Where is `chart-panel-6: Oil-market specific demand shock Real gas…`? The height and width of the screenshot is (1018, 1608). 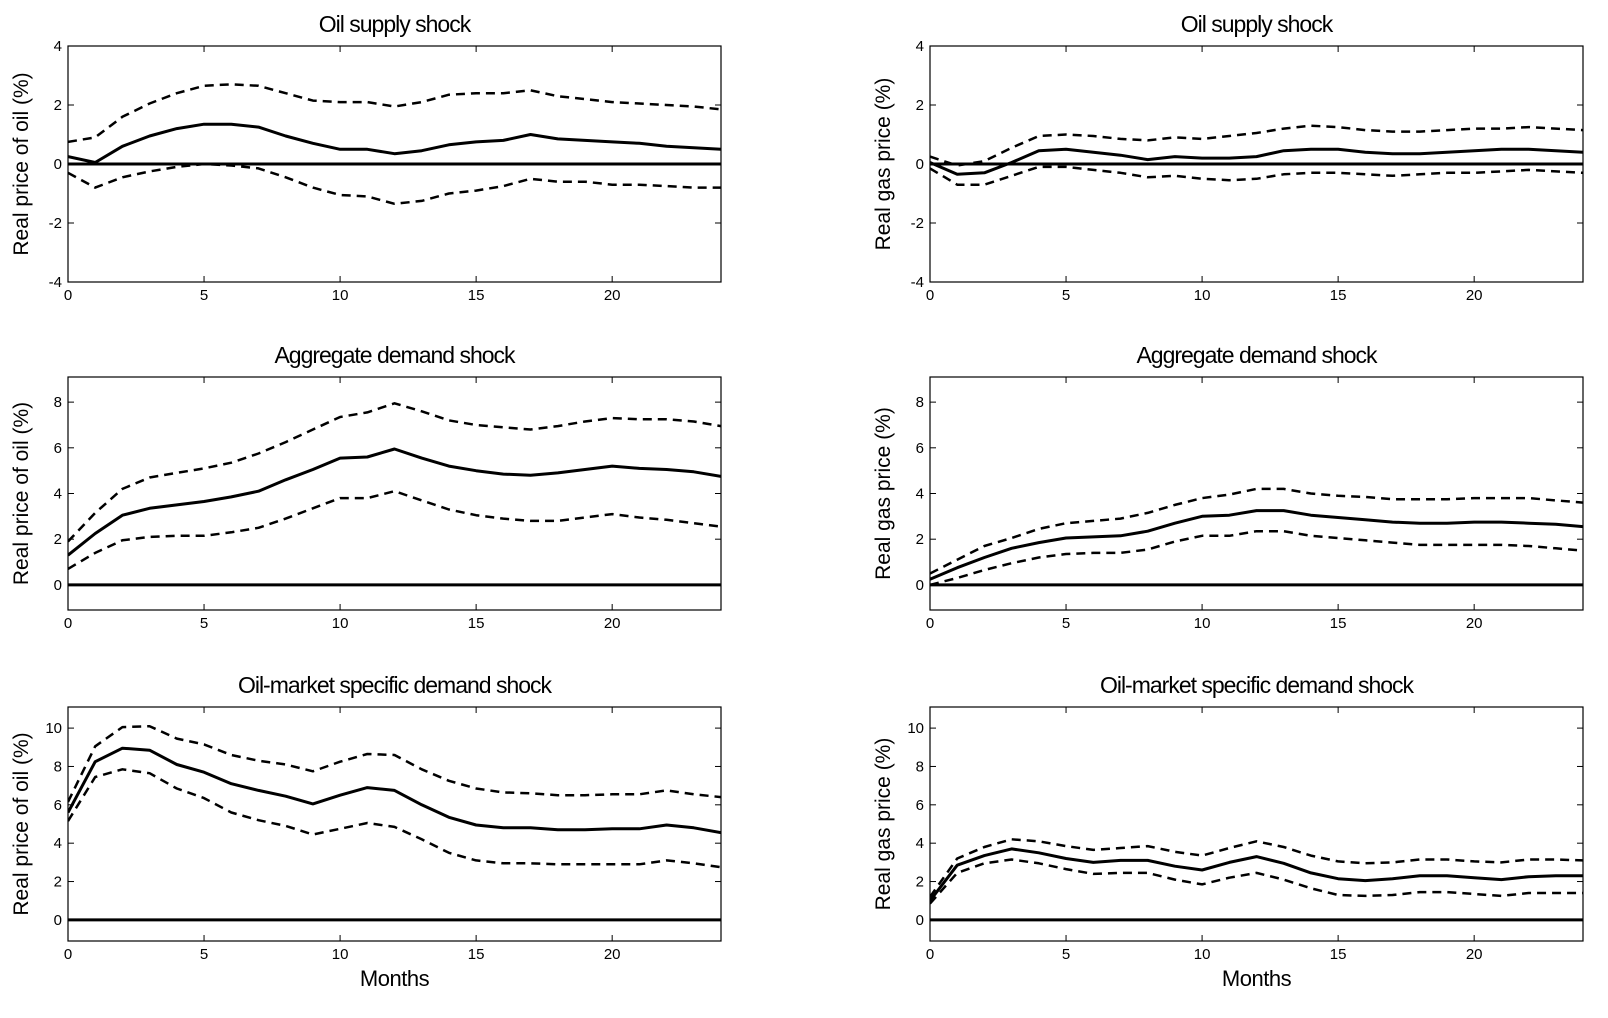
chart-panel-6: Oil-market specific demand shock Real gas… is located at coordinates (1228, 831).